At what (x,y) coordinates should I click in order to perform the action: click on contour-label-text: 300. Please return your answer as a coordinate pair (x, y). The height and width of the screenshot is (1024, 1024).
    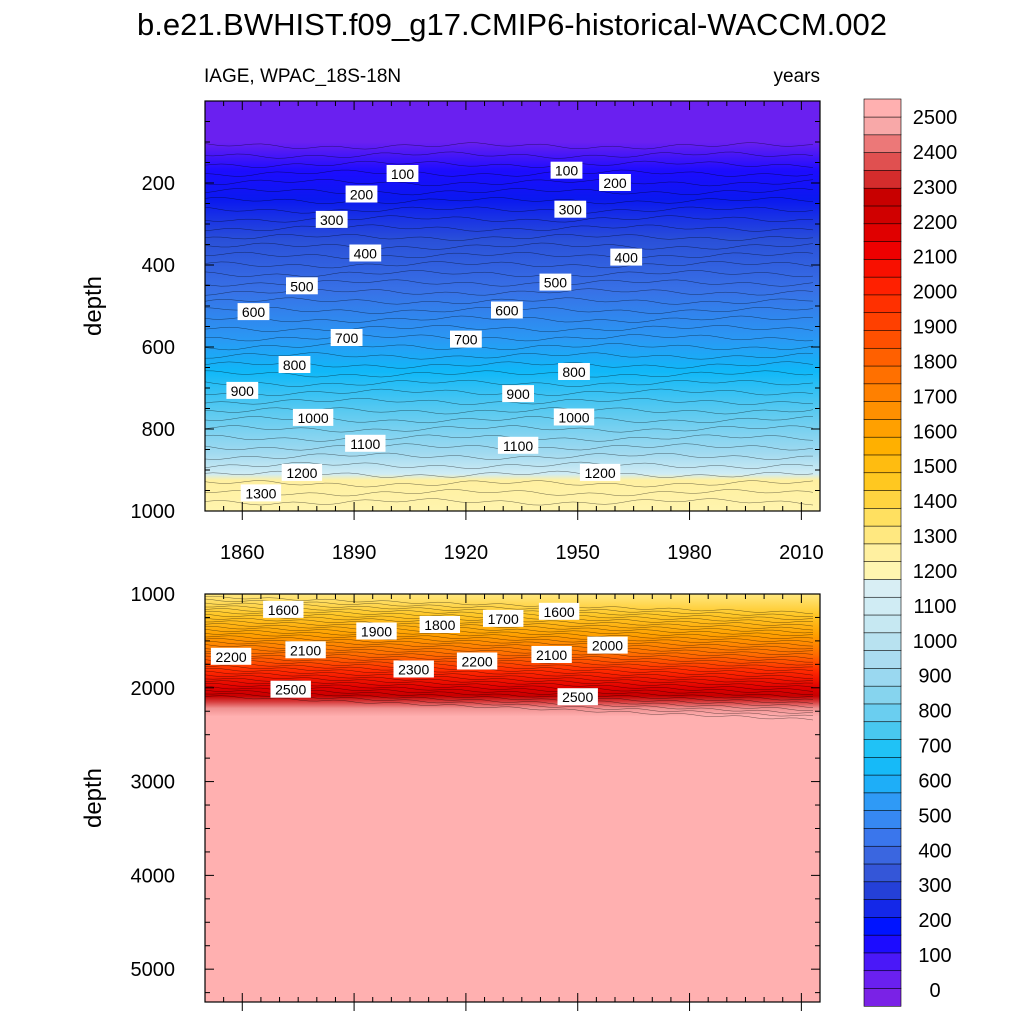
    Looking at the image, I should click on (571, 210).